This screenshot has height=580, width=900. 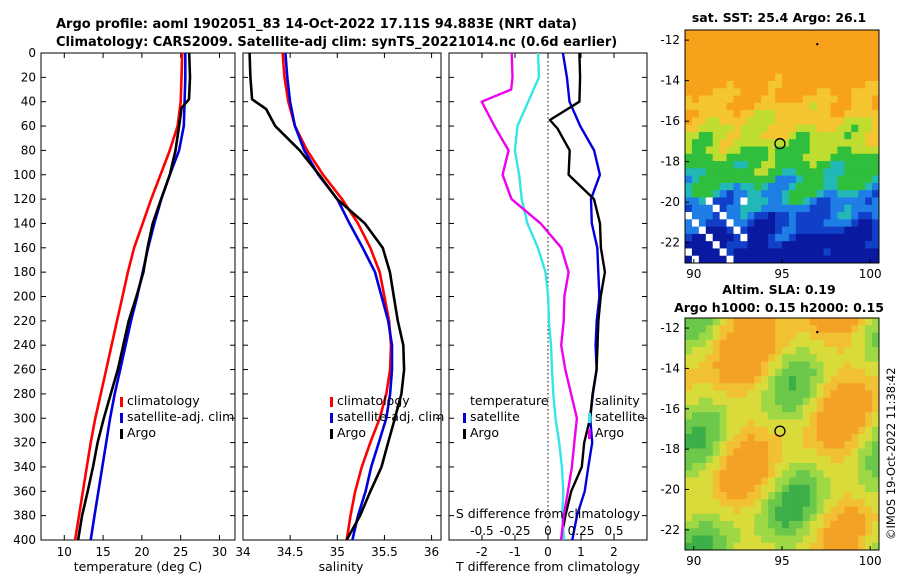 I want to click on sla-map-subtitle: Argo h1000: 0.15 h2000: 0.15, so click(x=779, y=307).